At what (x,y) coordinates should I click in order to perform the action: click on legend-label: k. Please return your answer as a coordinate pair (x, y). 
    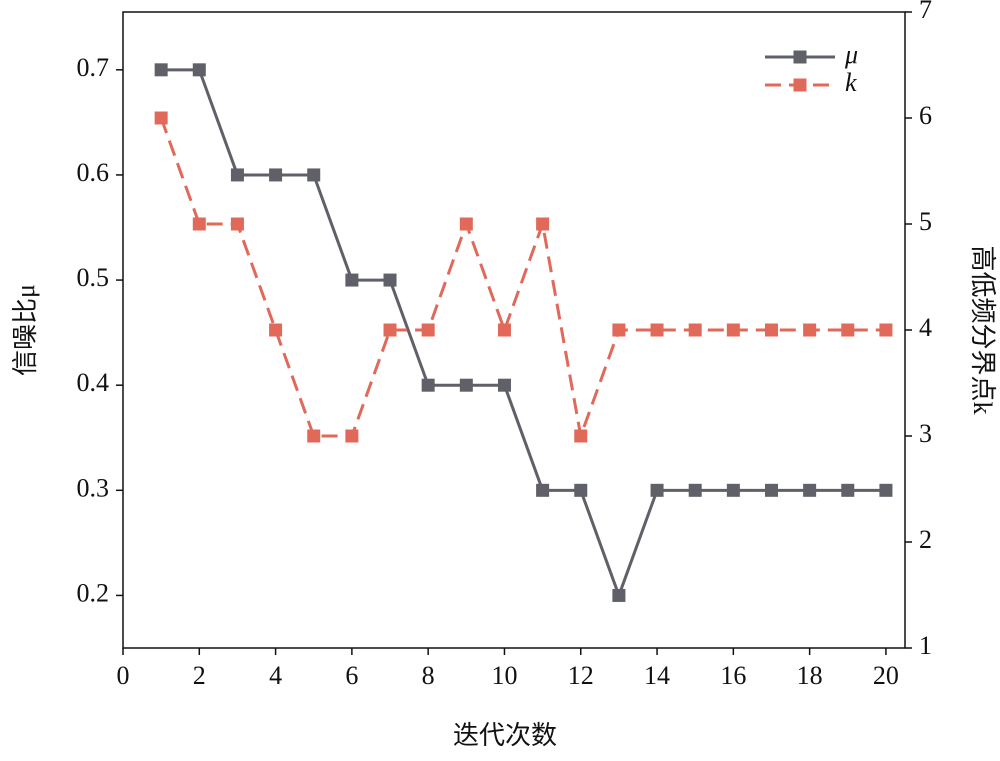
    Looking at the image, I should click on (851, 82).